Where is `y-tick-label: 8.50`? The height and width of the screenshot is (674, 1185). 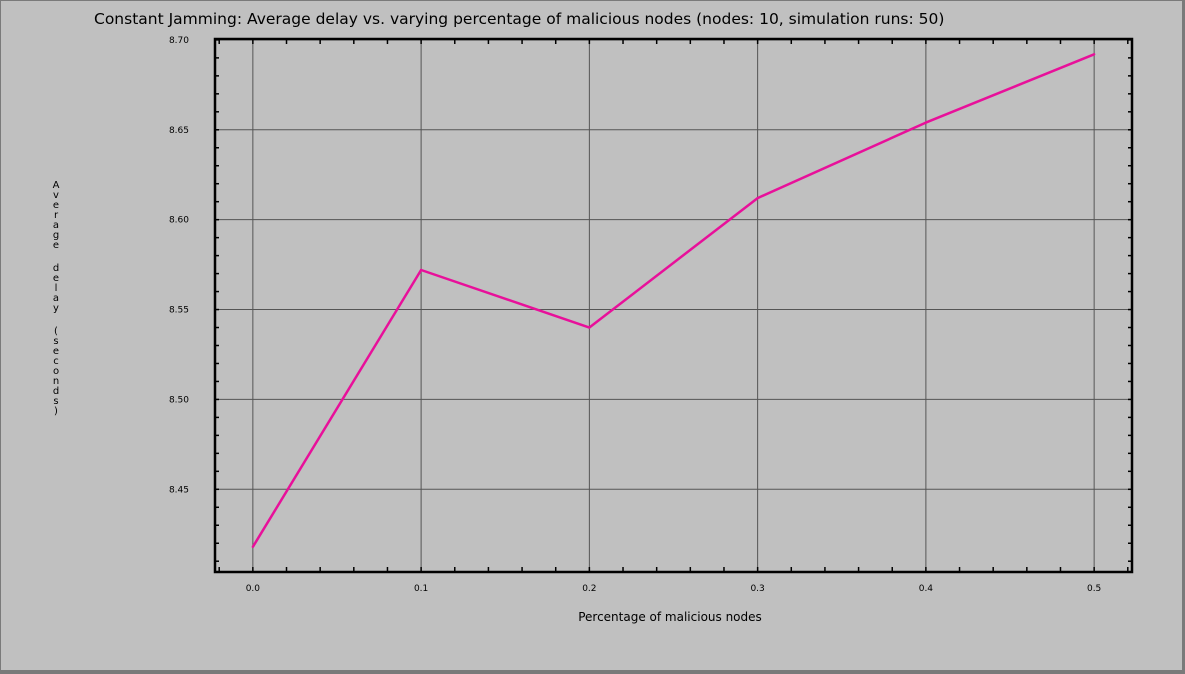 y-tick-label: 8.50 is located at coordinates (179, 400).